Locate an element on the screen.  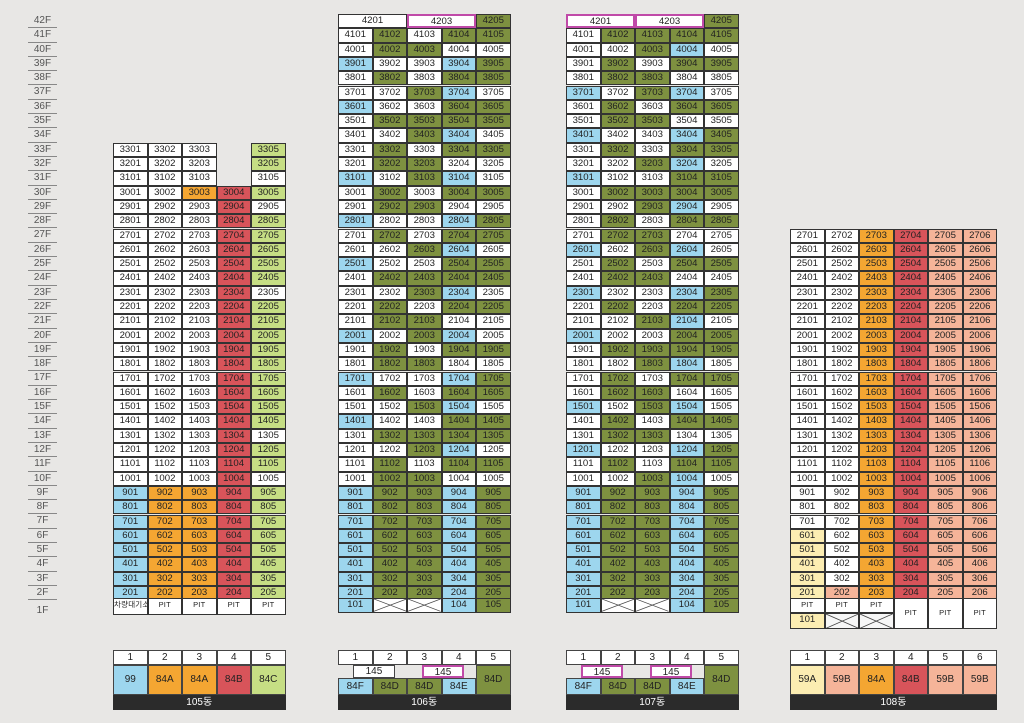
unit-105-2003: 2003 is located at coordinates (199, 335).